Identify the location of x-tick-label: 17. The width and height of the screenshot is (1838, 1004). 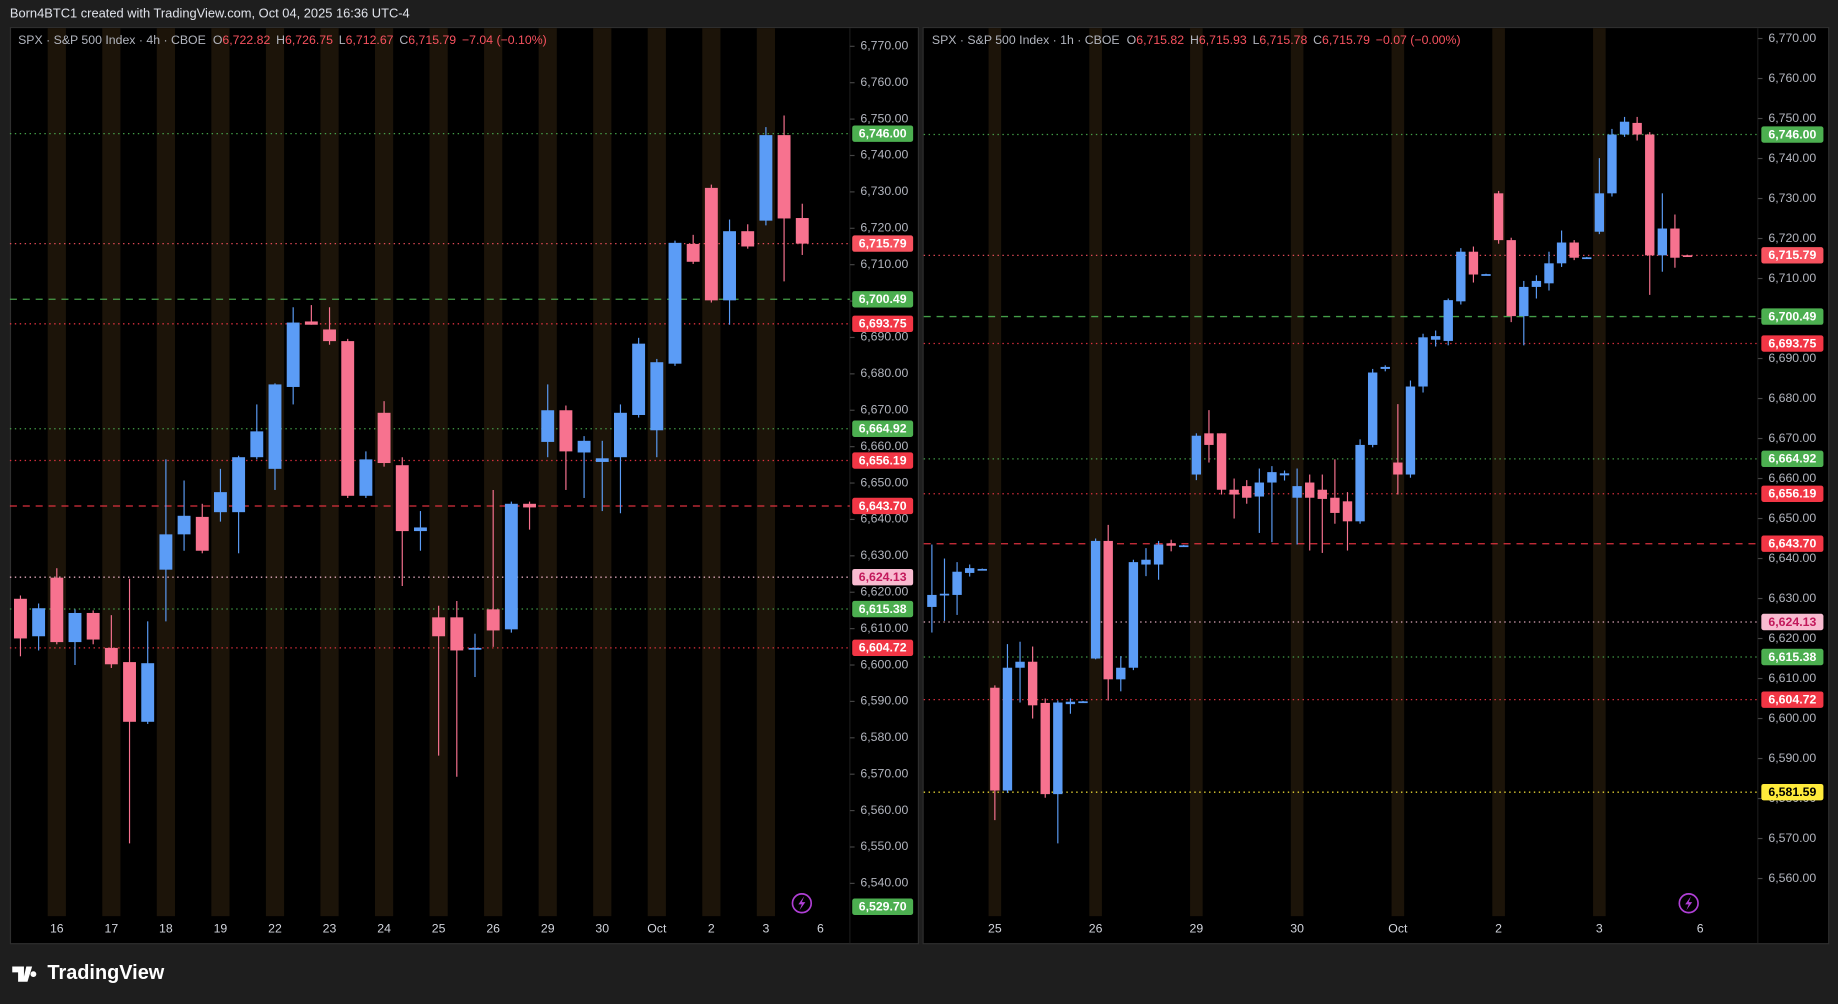
(112, 928).